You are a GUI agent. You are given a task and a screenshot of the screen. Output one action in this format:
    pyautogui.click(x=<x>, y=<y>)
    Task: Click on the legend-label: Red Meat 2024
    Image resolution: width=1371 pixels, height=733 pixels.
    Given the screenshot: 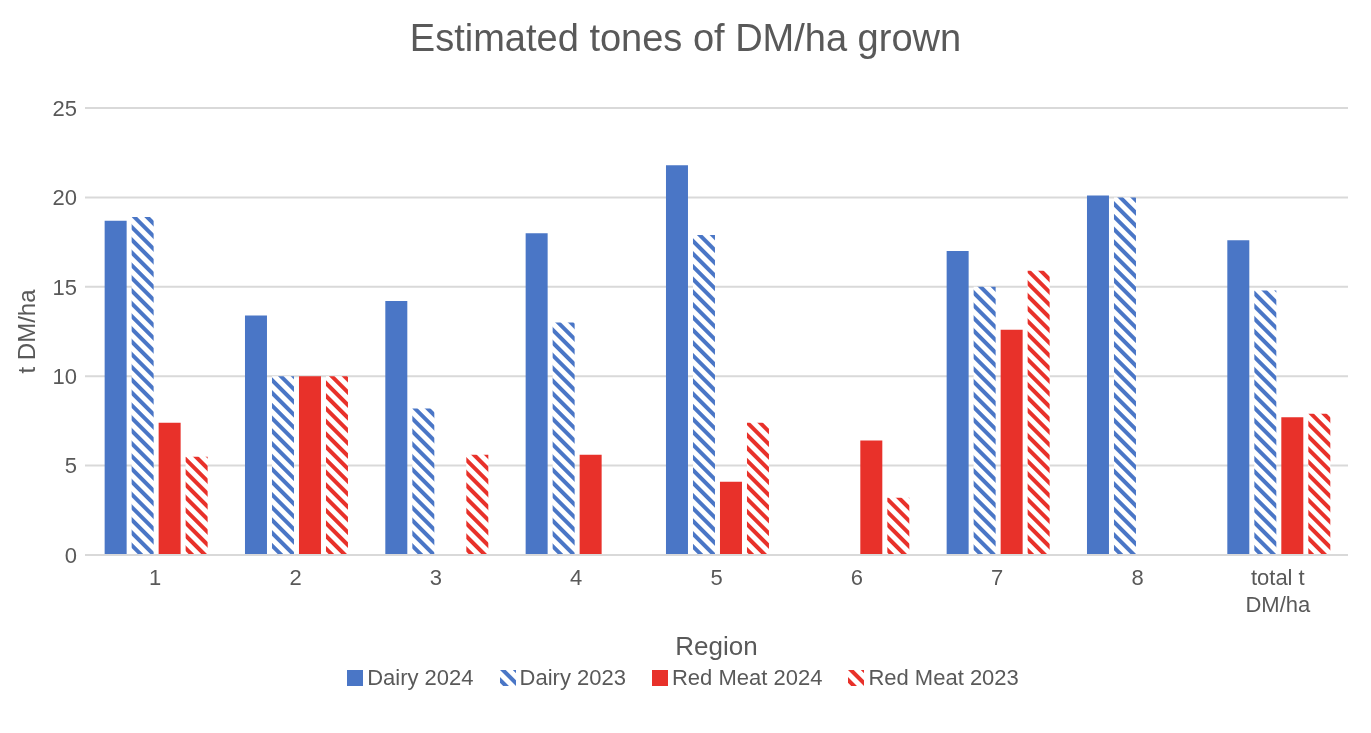 What is the action you would take?
    pyautogui.click(x=747, y=678)
    